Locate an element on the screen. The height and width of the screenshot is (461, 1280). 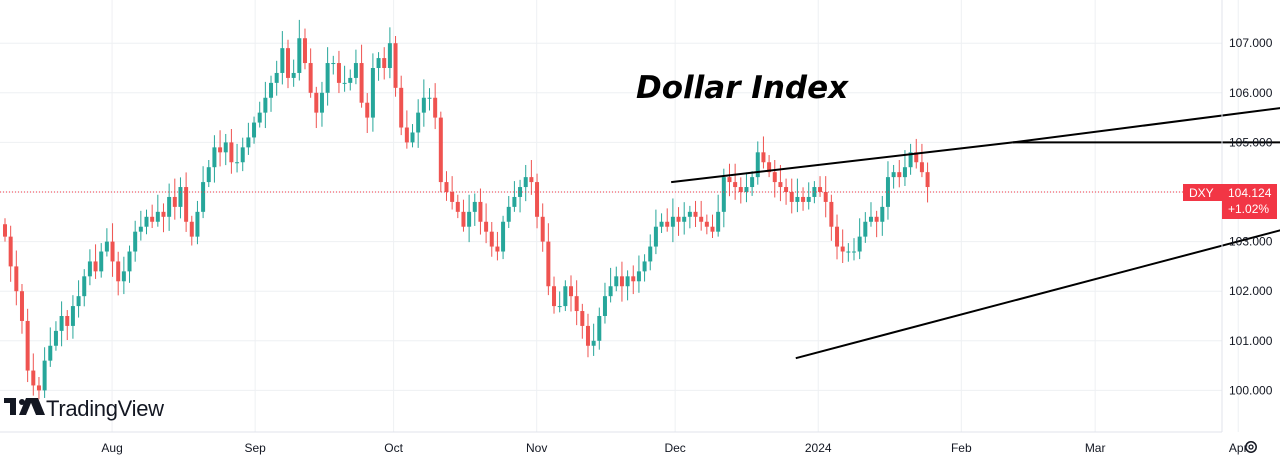
x-tick-label: 2024 is located at coordinates (818, 448).